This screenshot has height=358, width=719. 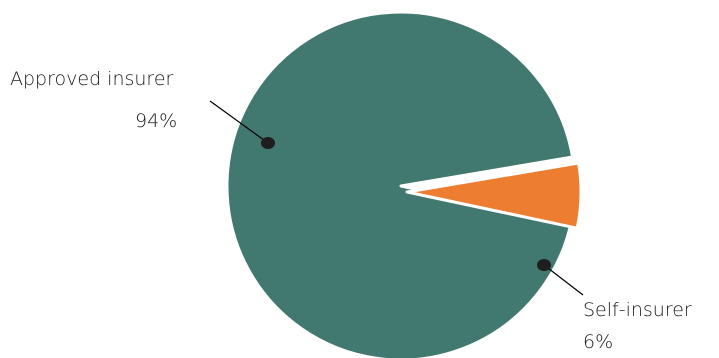 What do you see at coordinates (637, 326) in the screenshot?
I see `slice-label-self-insurer: Self-insurer 6%` at bounding box center [637, 326].